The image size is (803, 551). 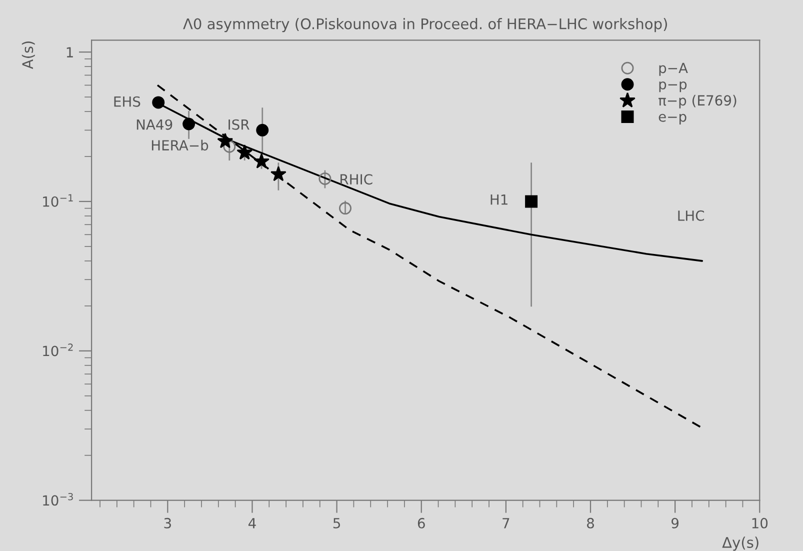 What do you see at coordinates (28, 55) in the screenshot?
I see `y-axis-title: A(s)` at bounding box center [28, 55].